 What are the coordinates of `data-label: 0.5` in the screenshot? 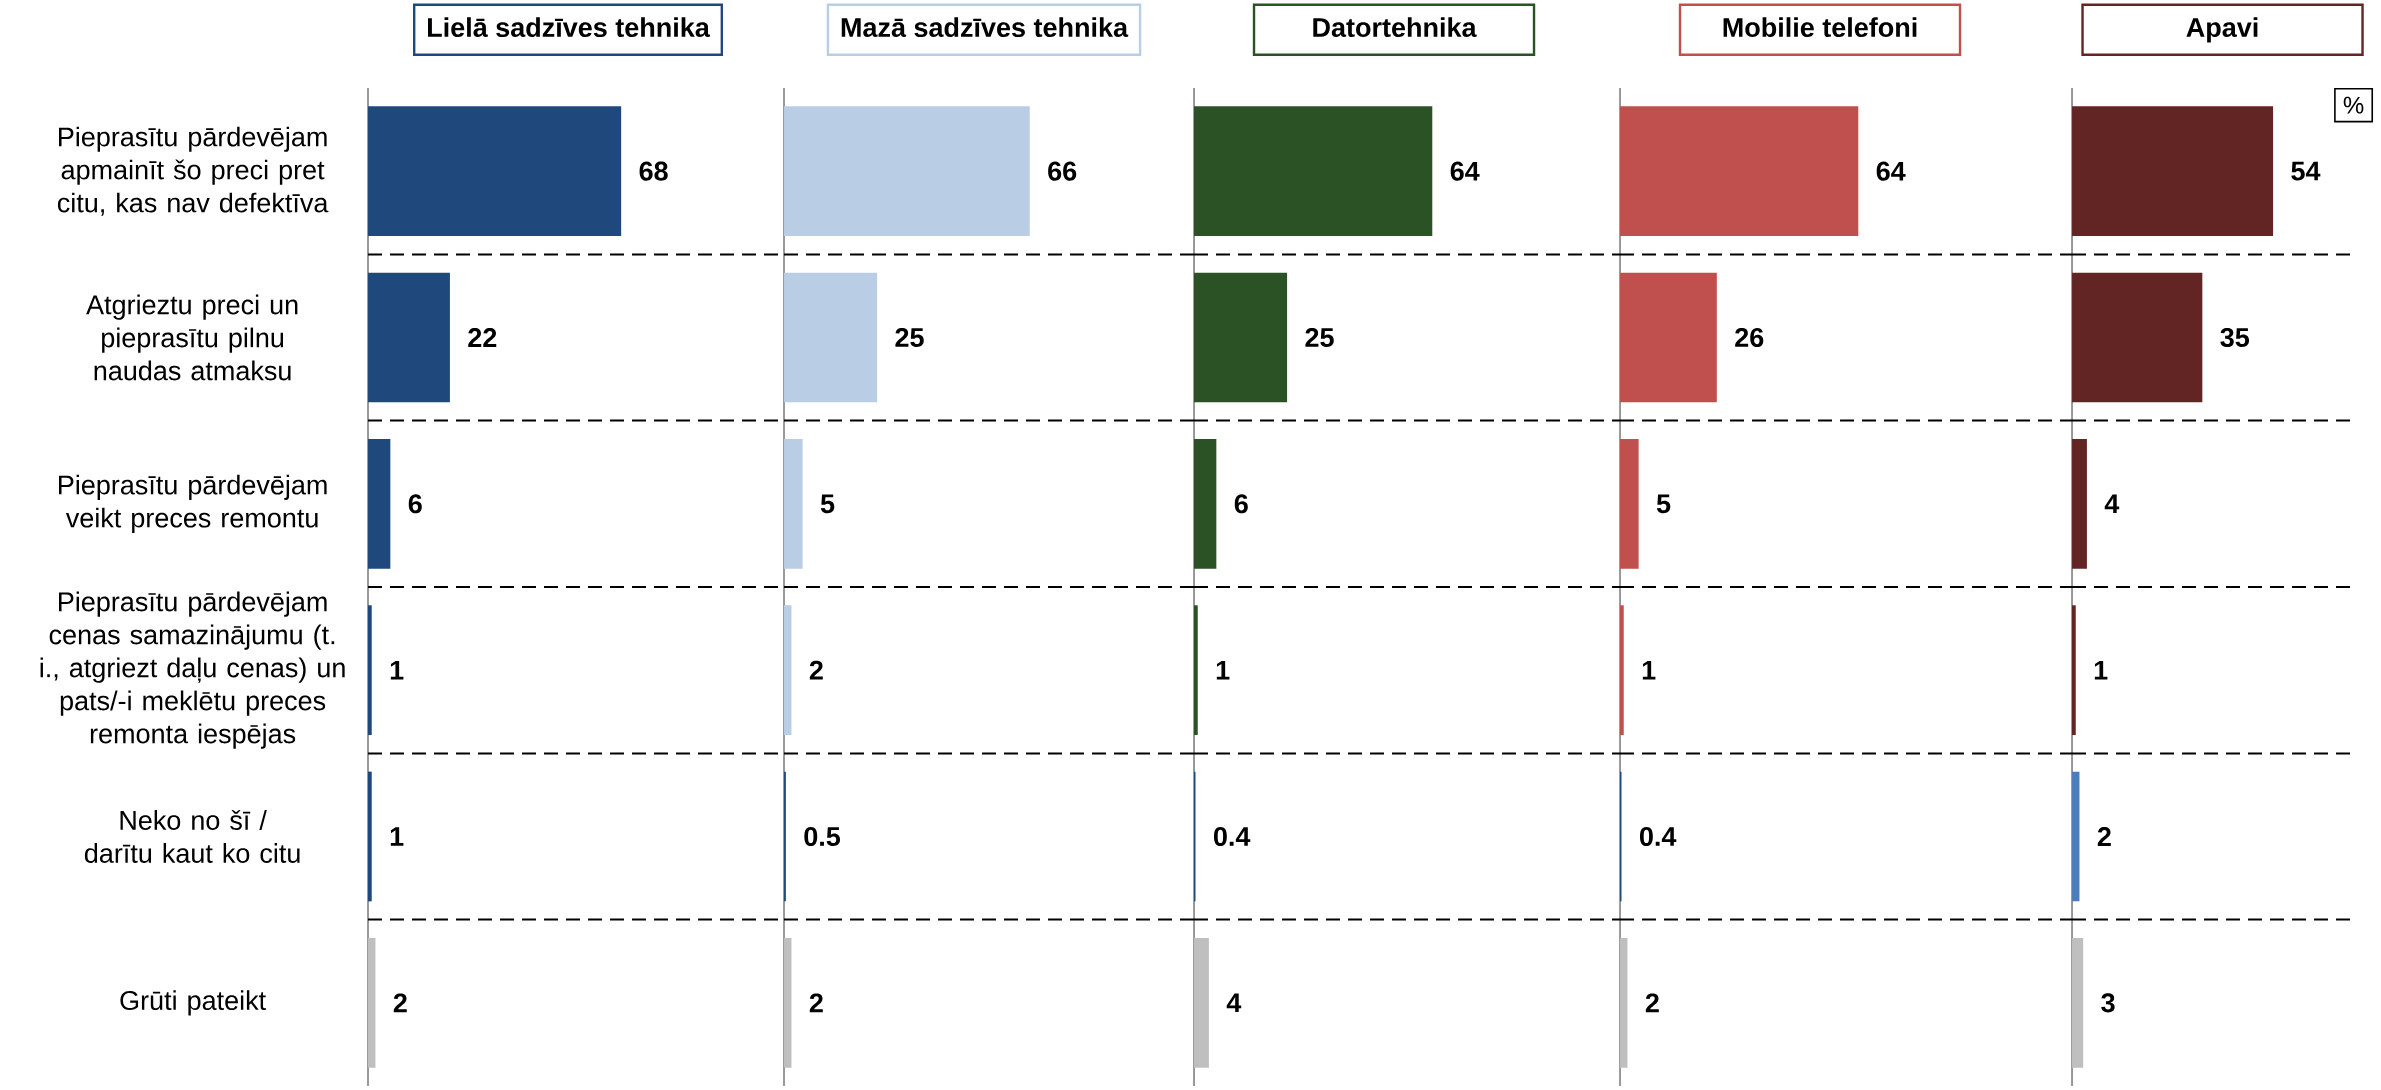 It's located at (822, 836).